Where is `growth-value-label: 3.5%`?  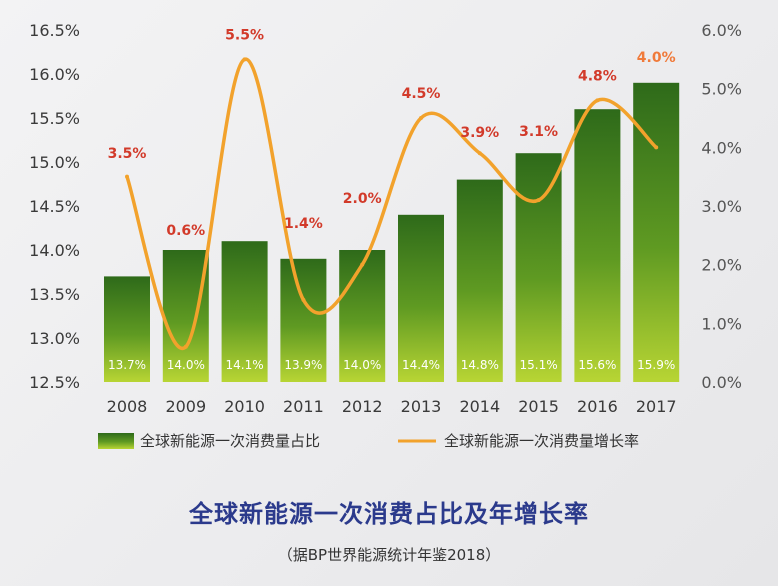 growth-value-label: 3.5% is located at coordinates (127, 154).